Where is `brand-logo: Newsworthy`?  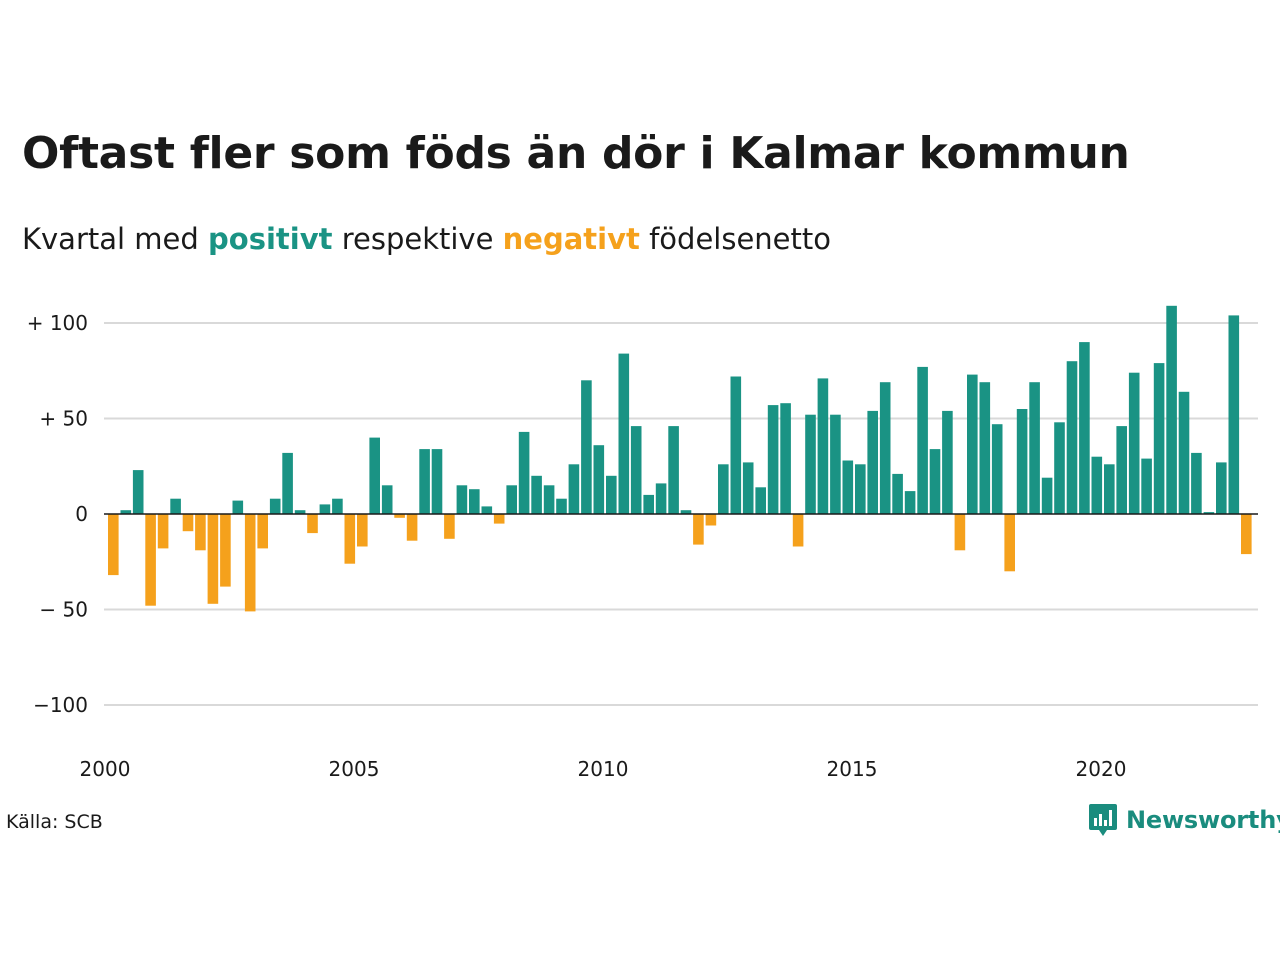 brand-logo: Newsworthy is located at coordinates (1184, 820).